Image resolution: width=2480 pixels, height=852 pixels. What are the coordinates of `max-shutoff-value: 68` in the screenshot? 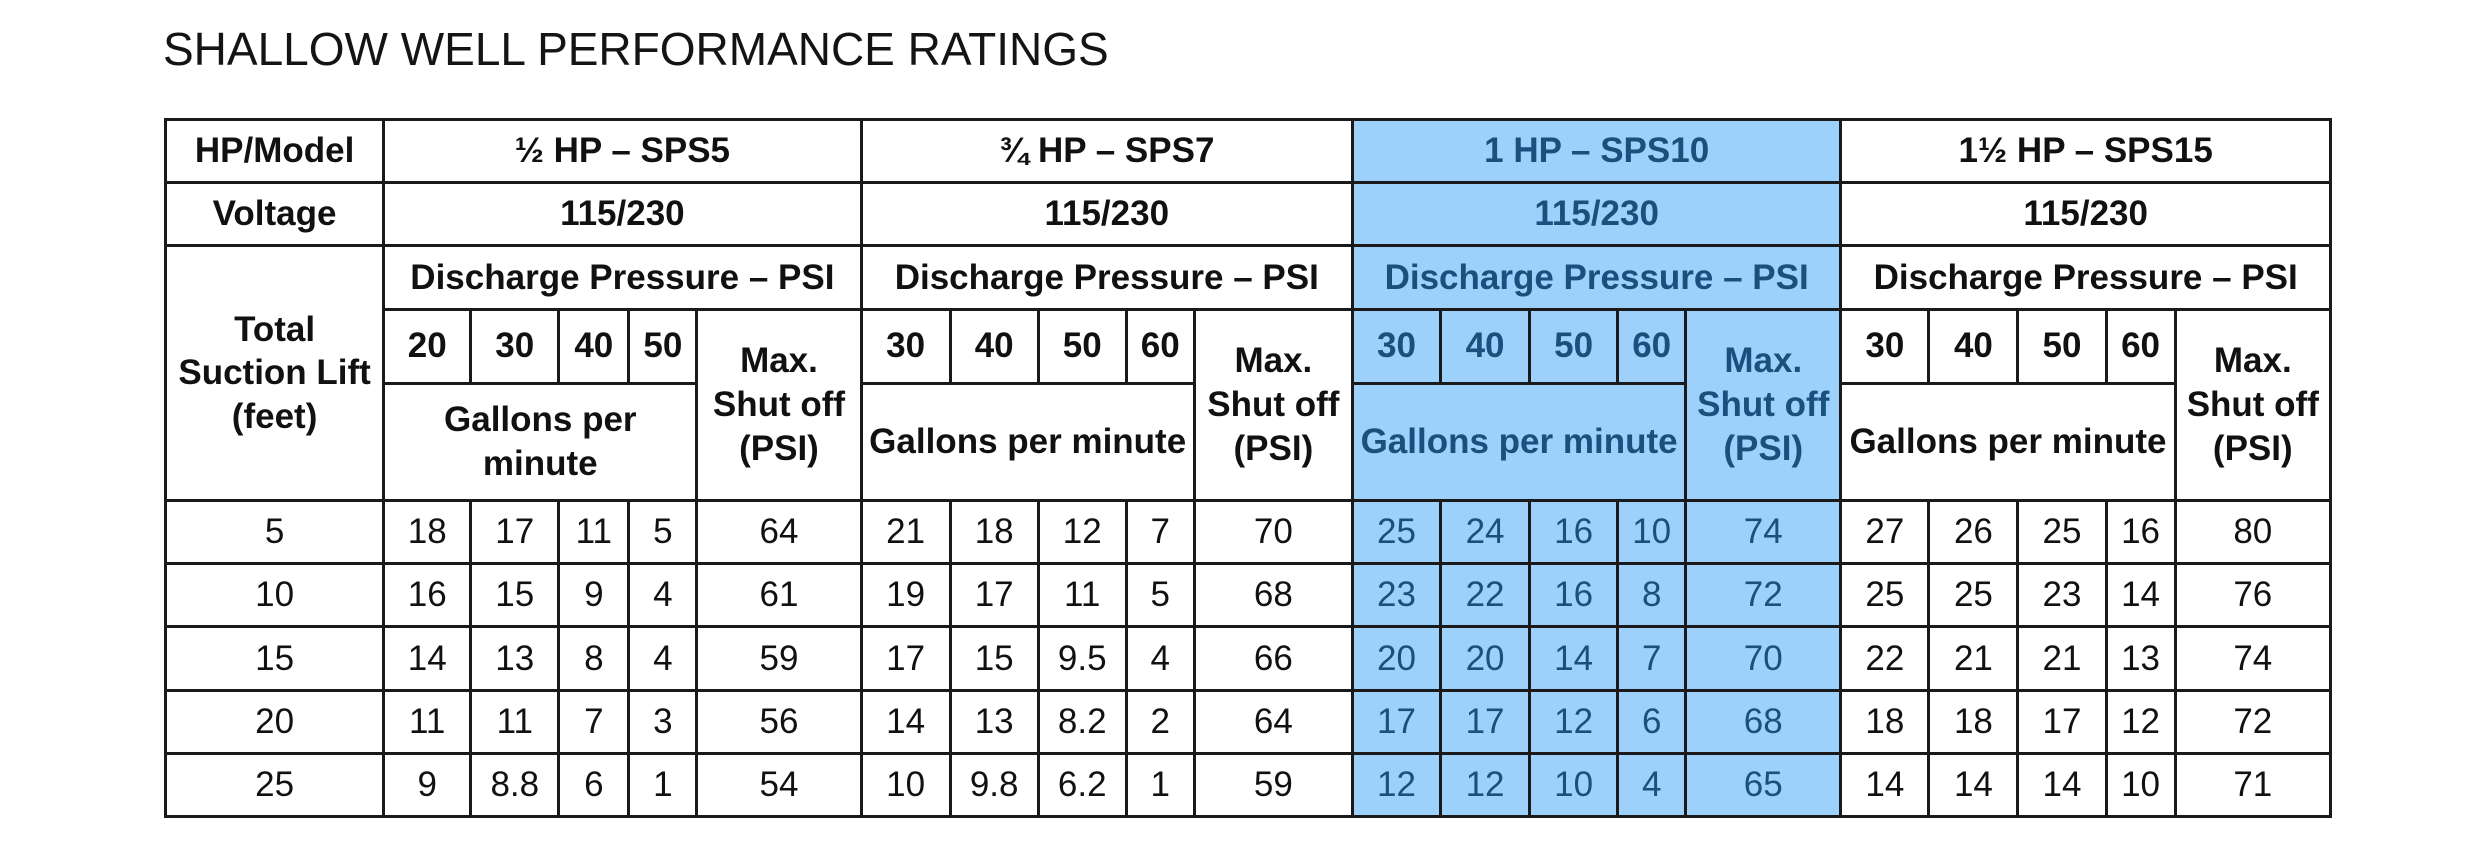 It's located at (1273, 595).